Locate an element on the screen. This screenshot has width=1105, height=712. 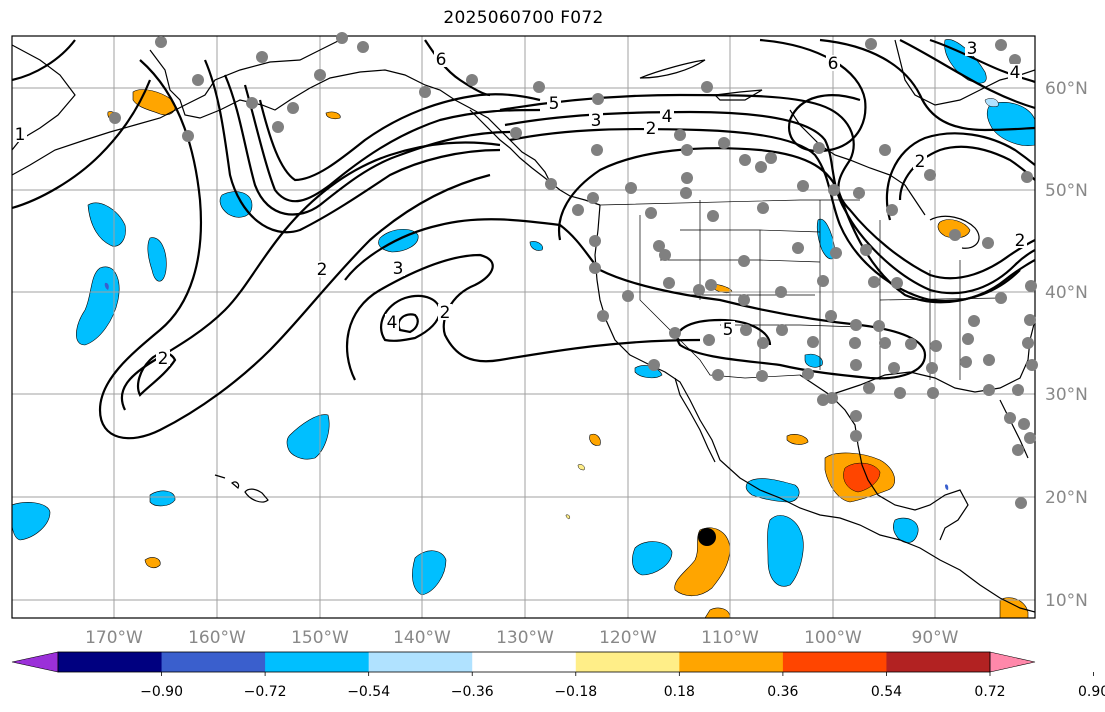
colorbar-tick-label: −0.90 is located at coordinates (161, 692).